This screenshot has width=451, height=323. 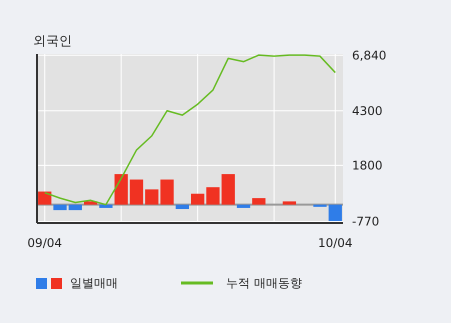 What do you see at coordinates (367, 165) in the screenshot?
I see `y-tick-label: 1800` at bounding box center [367, 165].